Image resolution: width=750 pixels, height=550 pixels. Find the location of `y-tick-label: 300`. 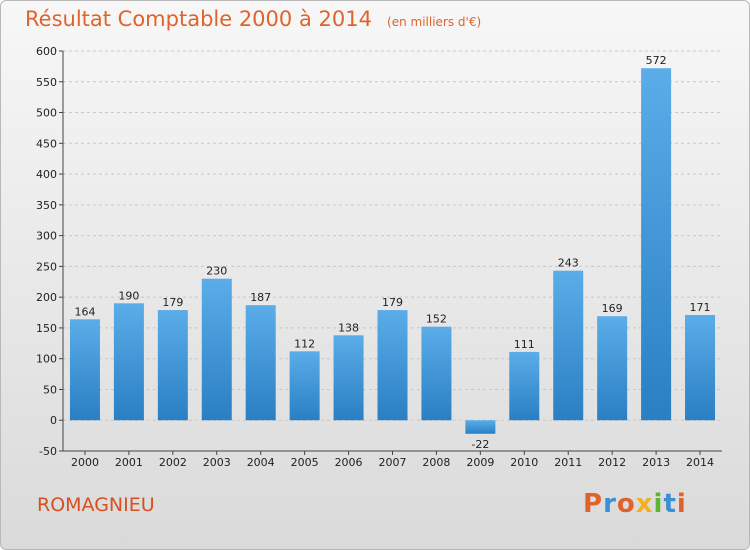

y-tick-label: 300 is located at coordinates (46, 236).